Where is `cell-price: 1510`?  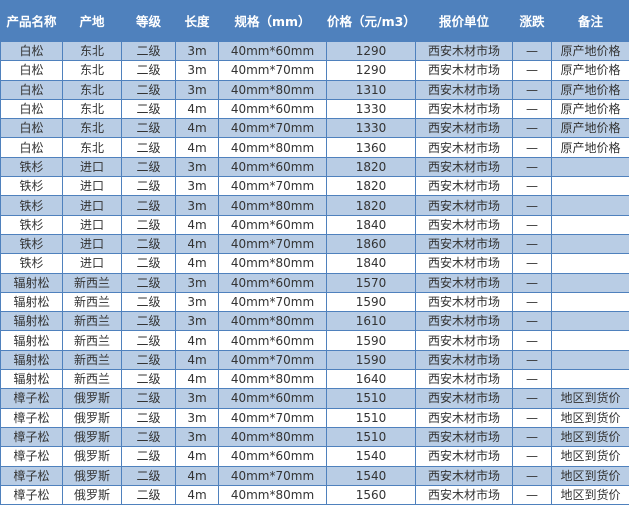
cell-price: 1510 is located at coordinates (371, 417).